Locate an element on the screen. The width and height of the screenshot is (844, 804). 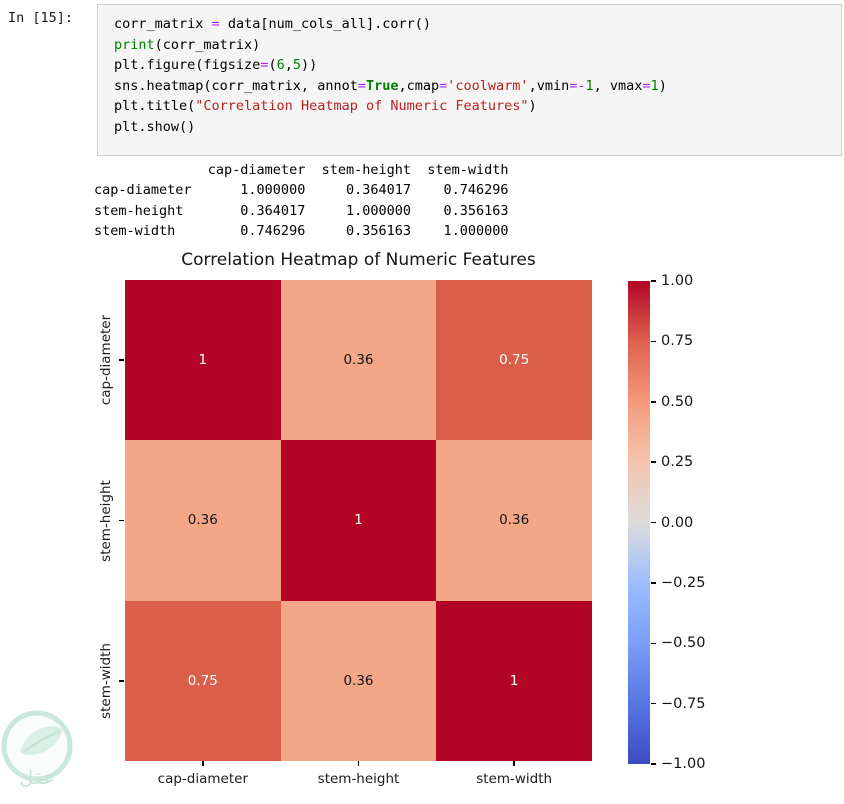
code-token: data[num_cols_all].corr() is located at coordinates (325, 24).